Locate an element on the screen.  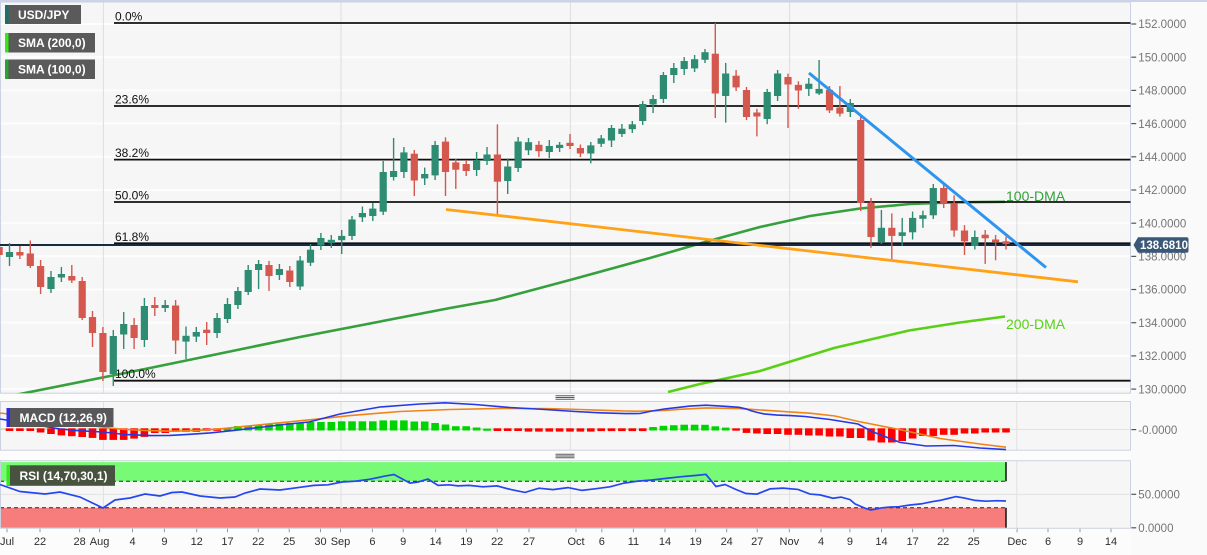
svg-text: 0.0% is located at coordinates (129, 17).